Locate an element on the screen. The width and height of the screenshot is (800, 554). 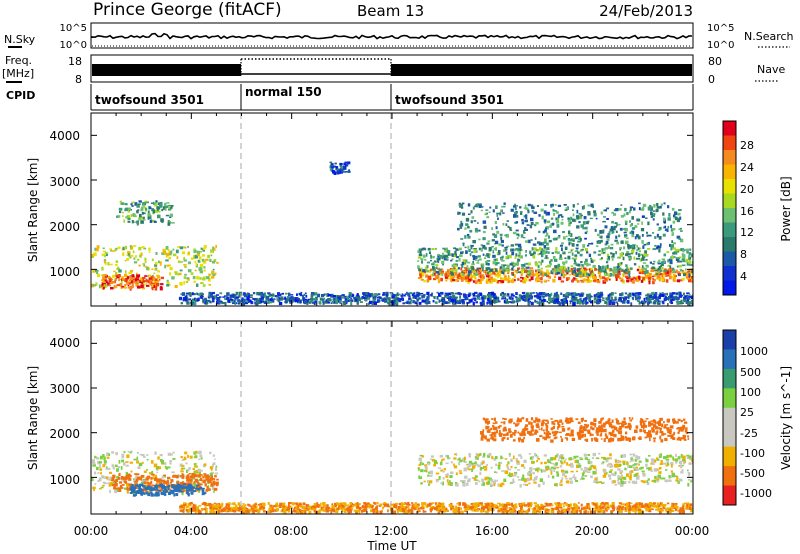
freq-block-right is located at coordinates (541, 70).